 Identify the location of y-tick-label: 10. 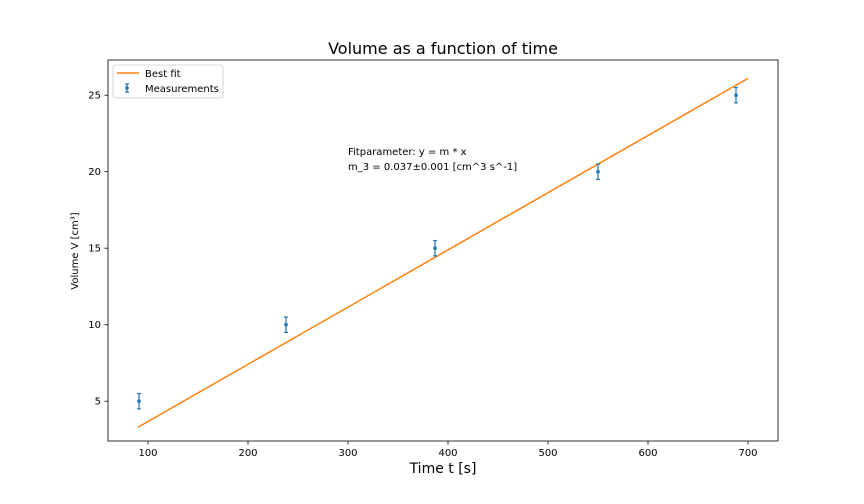
(94, 325).